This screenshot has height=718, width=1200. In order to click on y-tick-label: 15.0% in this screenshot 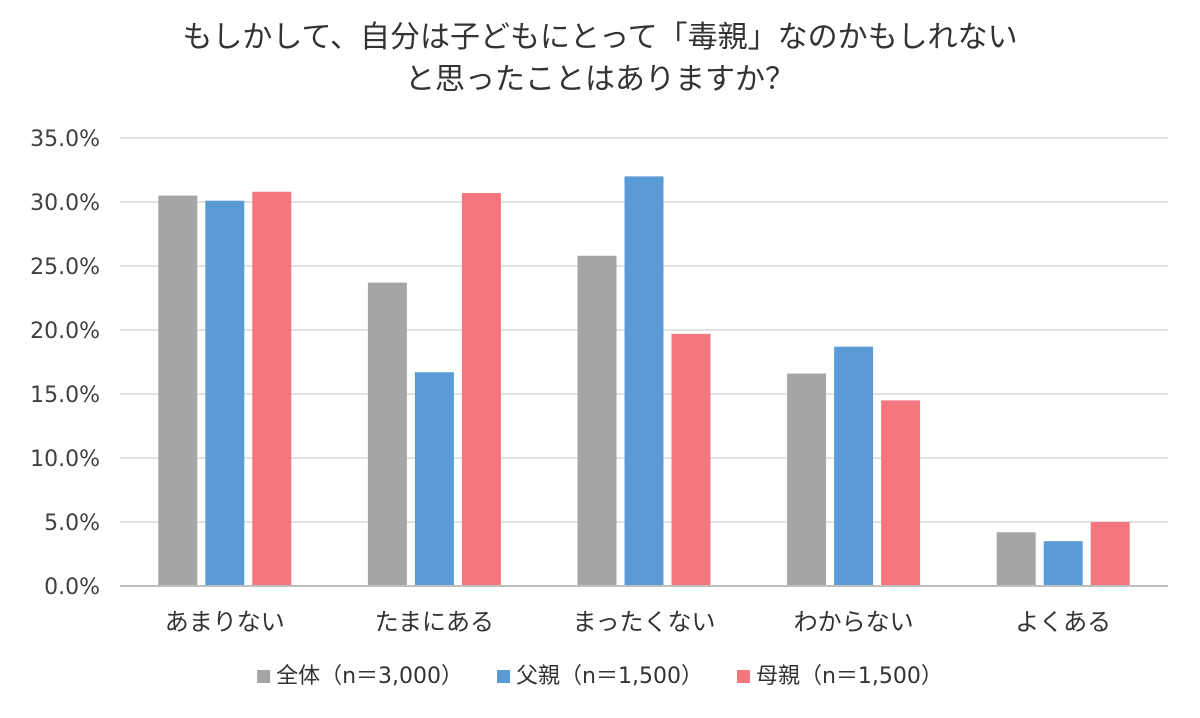, I will do `click(65, 395)`.